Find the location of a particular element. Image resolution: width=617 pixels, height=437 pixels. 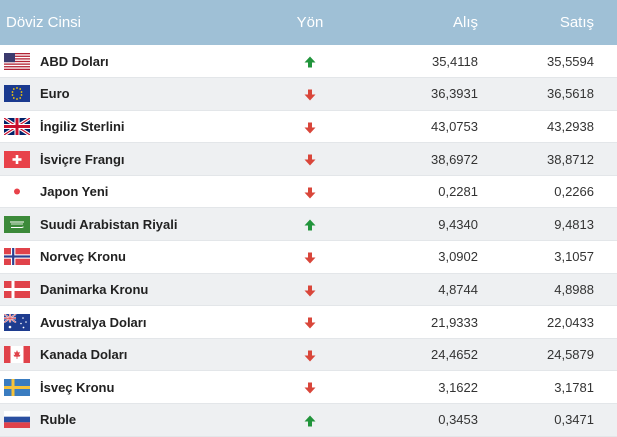

table-row: Japon Yeni 0,2281 0,2266 is located at coordinates (308, 191).